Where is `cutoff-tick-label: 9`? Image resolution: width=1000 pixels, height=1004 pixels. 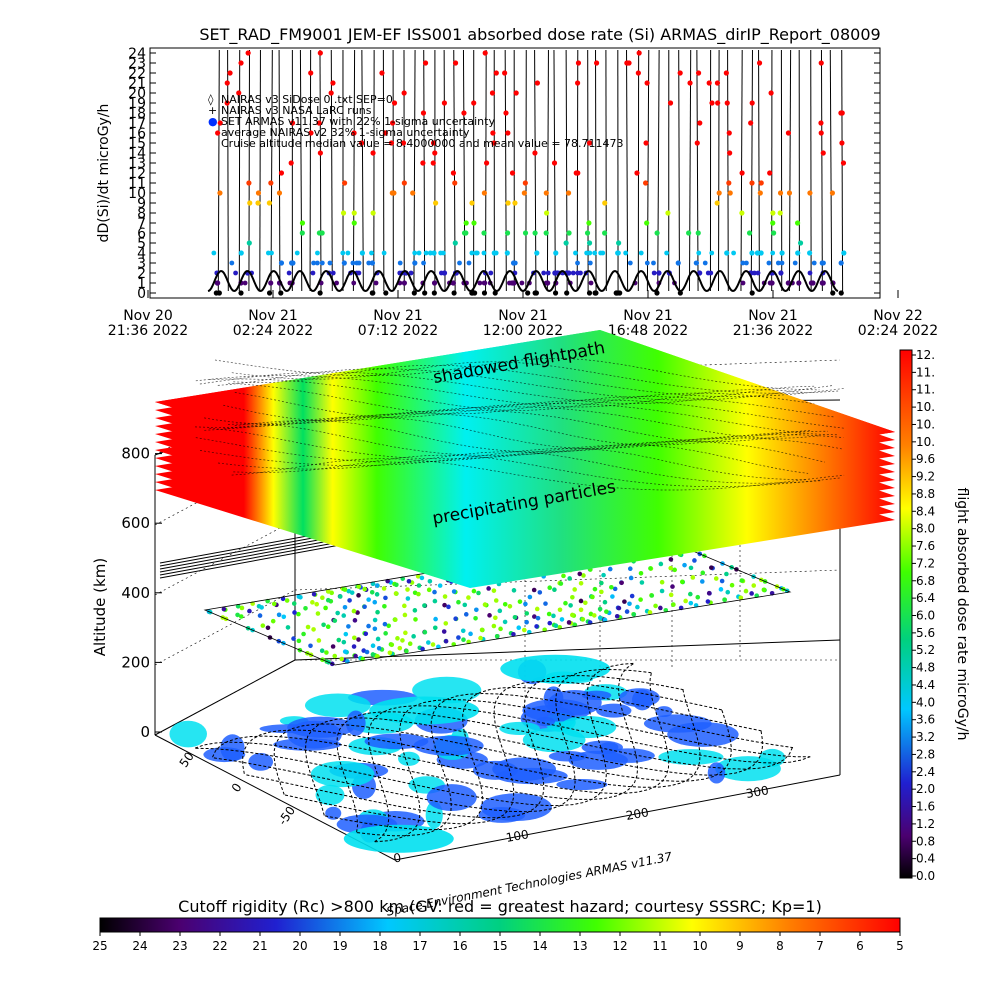
cutoff-tick-label: 9 is located at coordinates (740, 946).